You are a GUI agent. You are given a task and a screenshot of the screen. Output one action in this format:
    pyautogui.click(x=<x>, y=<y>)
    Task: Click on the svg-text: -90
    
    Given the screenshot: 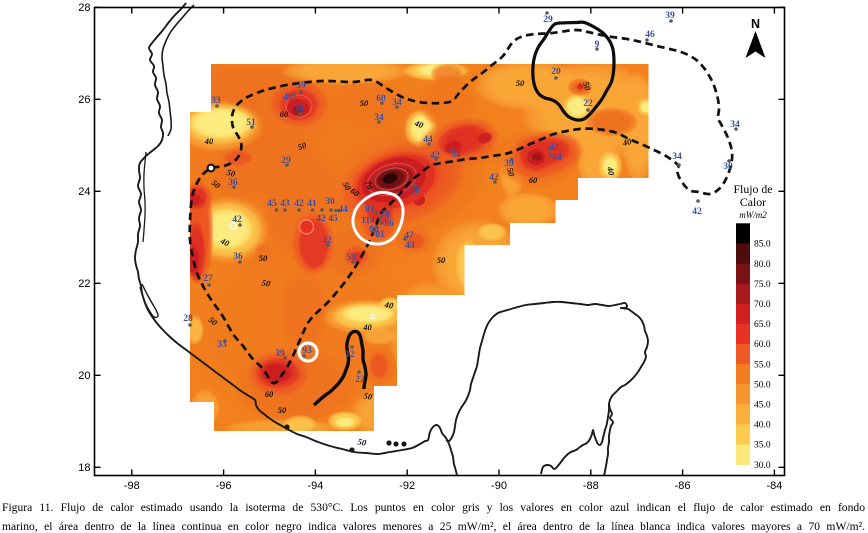 What is the action you would take?
    pyautogui.click(x=499, y=486)
    